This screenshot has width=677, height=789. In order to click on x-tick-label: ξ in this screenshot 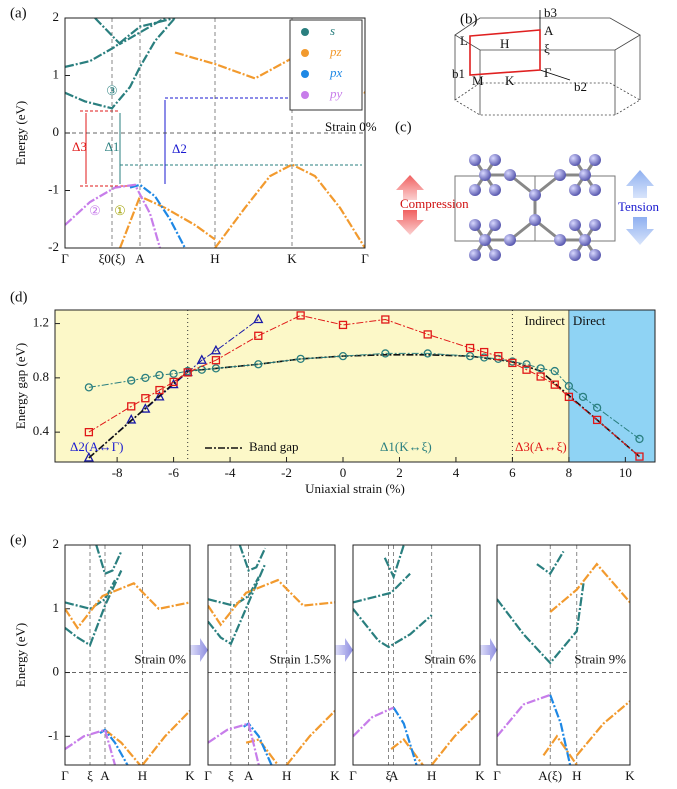, I will do `click(389, 775)`.